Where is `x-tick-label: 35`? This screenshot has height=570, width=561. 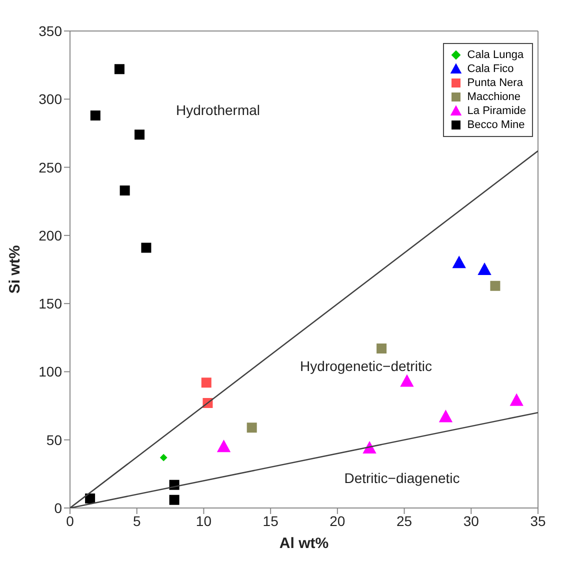
x-tick-label: 35 is located at coordinates (538, 520).